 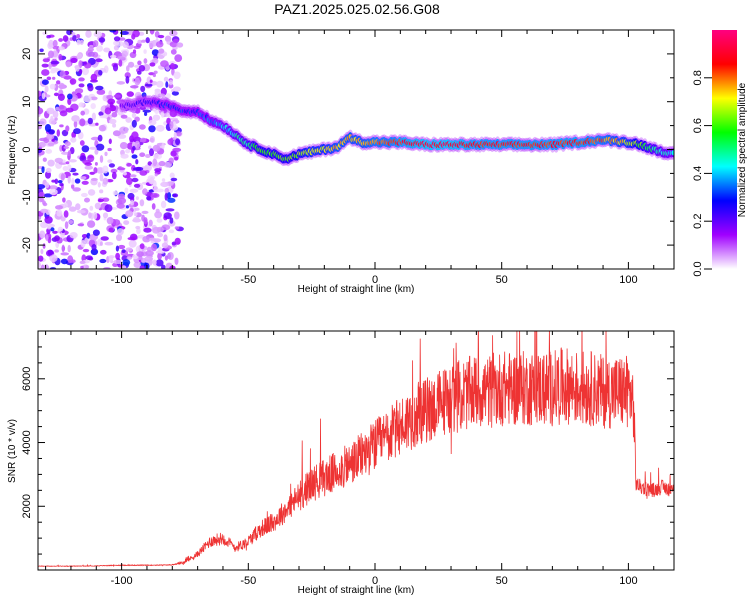 What do you see at coordinates (628, 280) in the screenshot?
I see `x-tick-label: 100` at bounding box center [628, 280].